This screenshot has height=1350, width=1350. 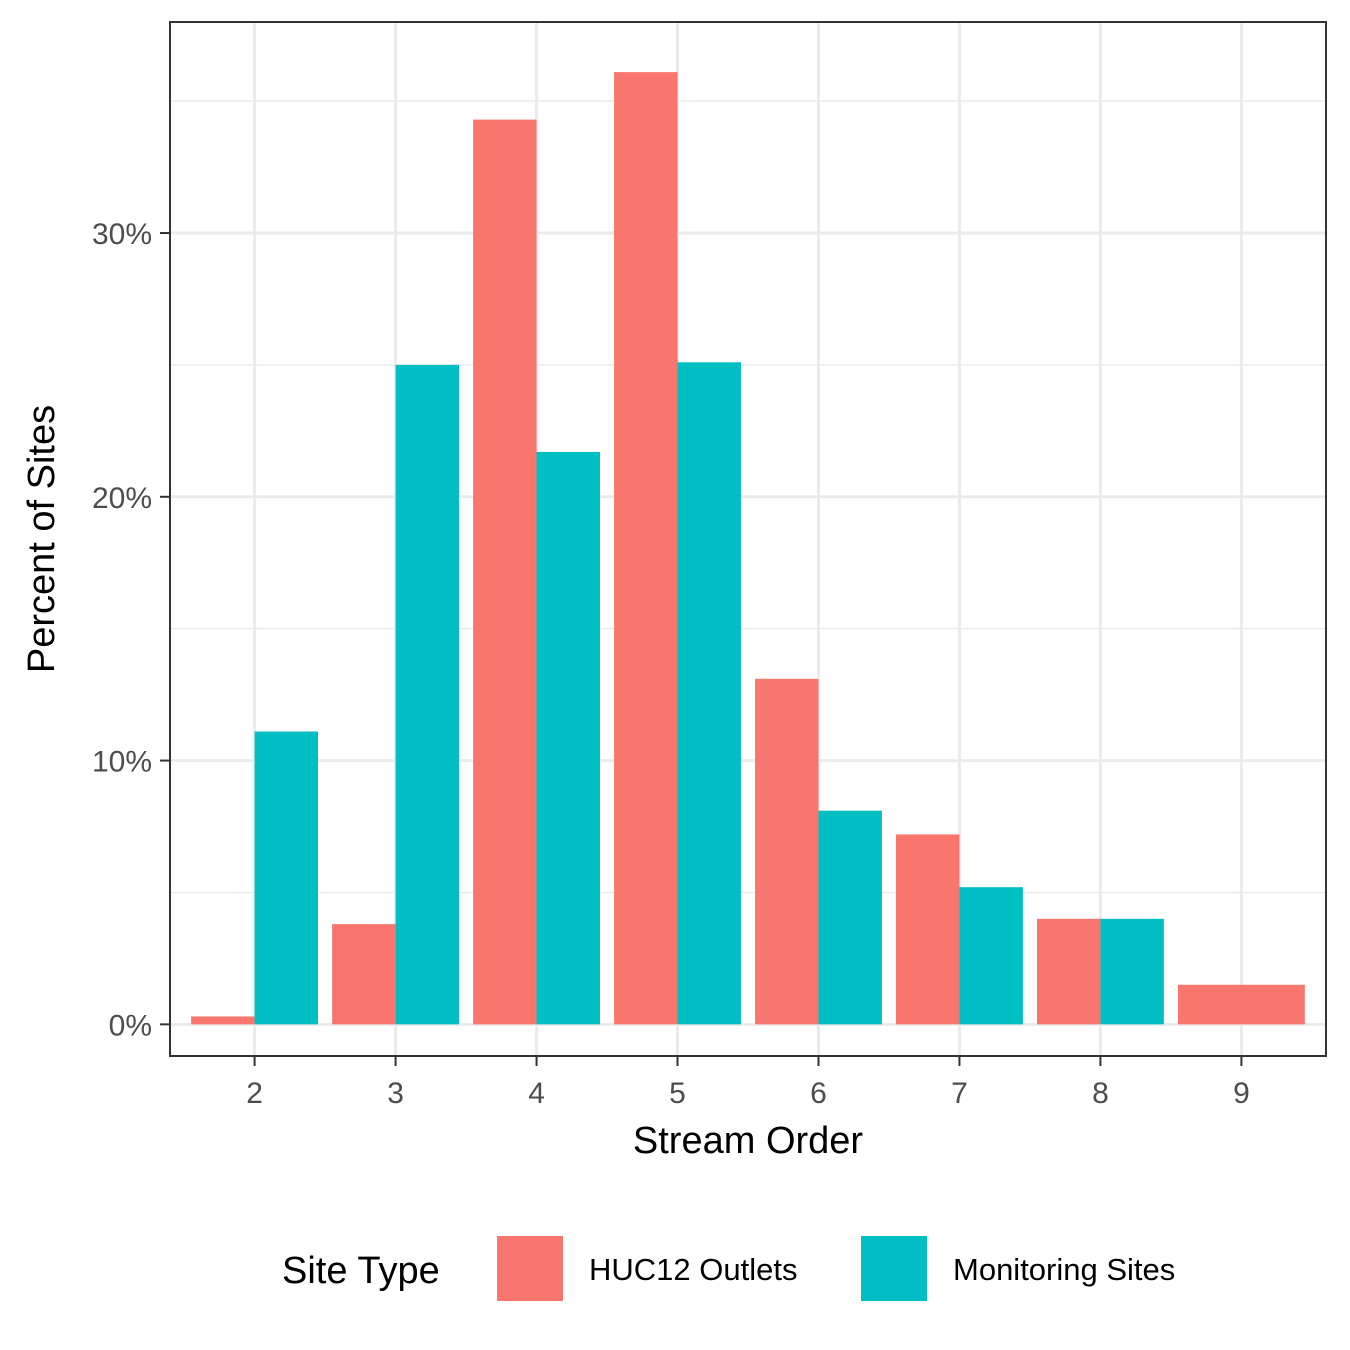 I want to click on y-tick-label: 0%, so click(x=130, y=1025).